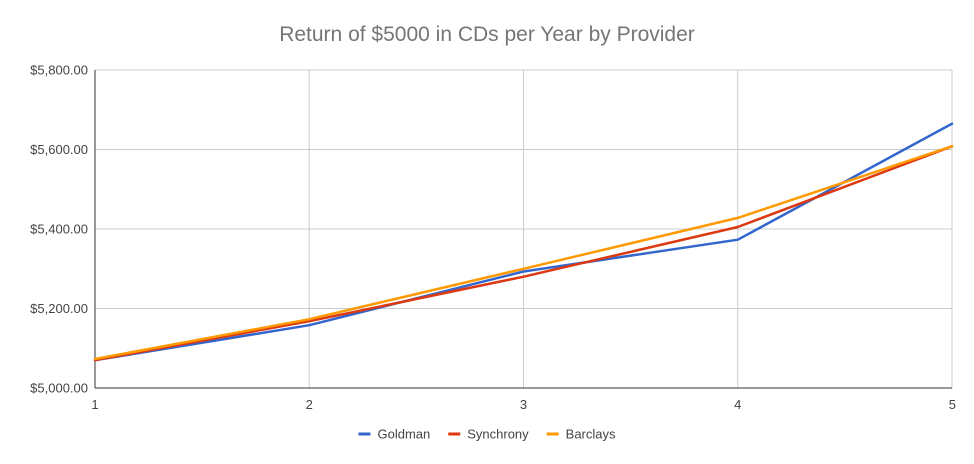 Image resolution: width=974 pixels, height=464 pixels. Describe the element at coordinates (309, 404) in the screenshot. I see `x-tick-label: 2` at that location.